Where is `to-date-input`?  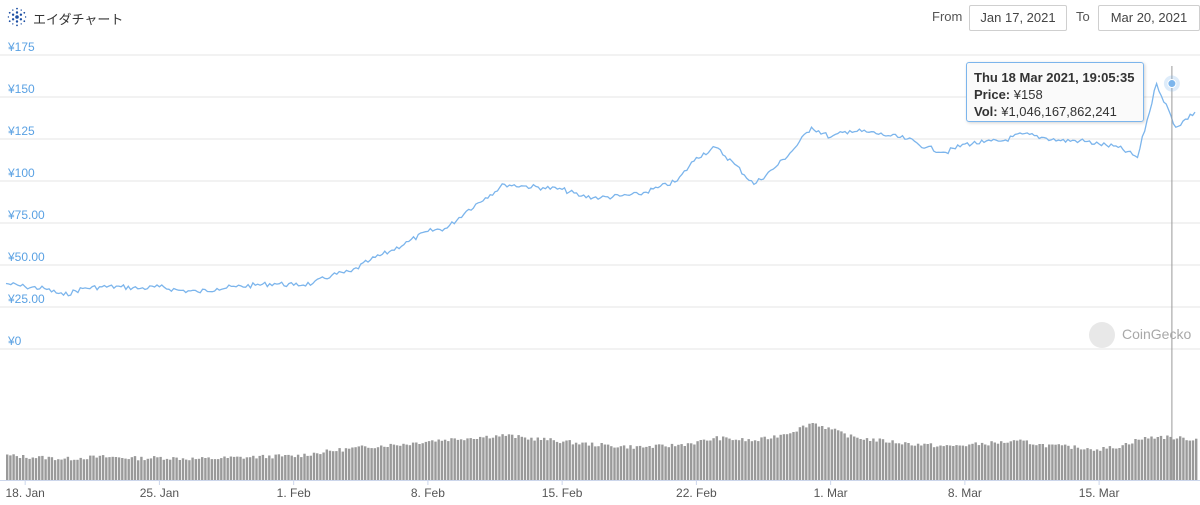 to-date-input is located at coordinates (1149, 18).